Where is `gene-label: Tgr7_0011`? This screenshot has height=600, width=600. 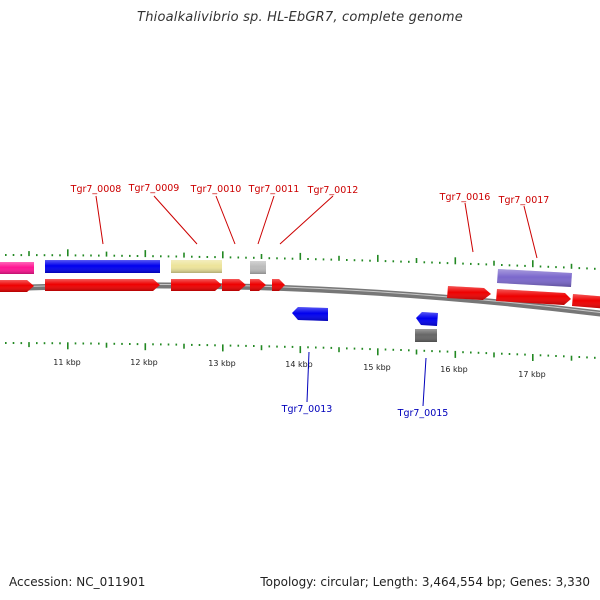
gene-label: Tgr7_0011 is located at coordinates (274, 189).